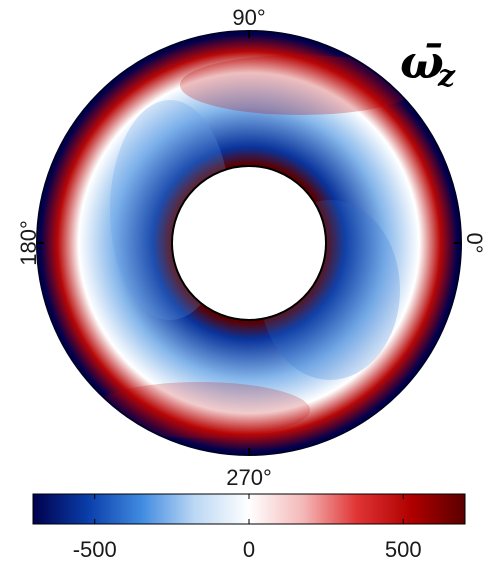 The height and width of the screenshot is (567, 497). What do you see at coordinates (249, 549) in the screenshot?
I see `colorbar-tick-label: 0` at bounding box center [249, 549].